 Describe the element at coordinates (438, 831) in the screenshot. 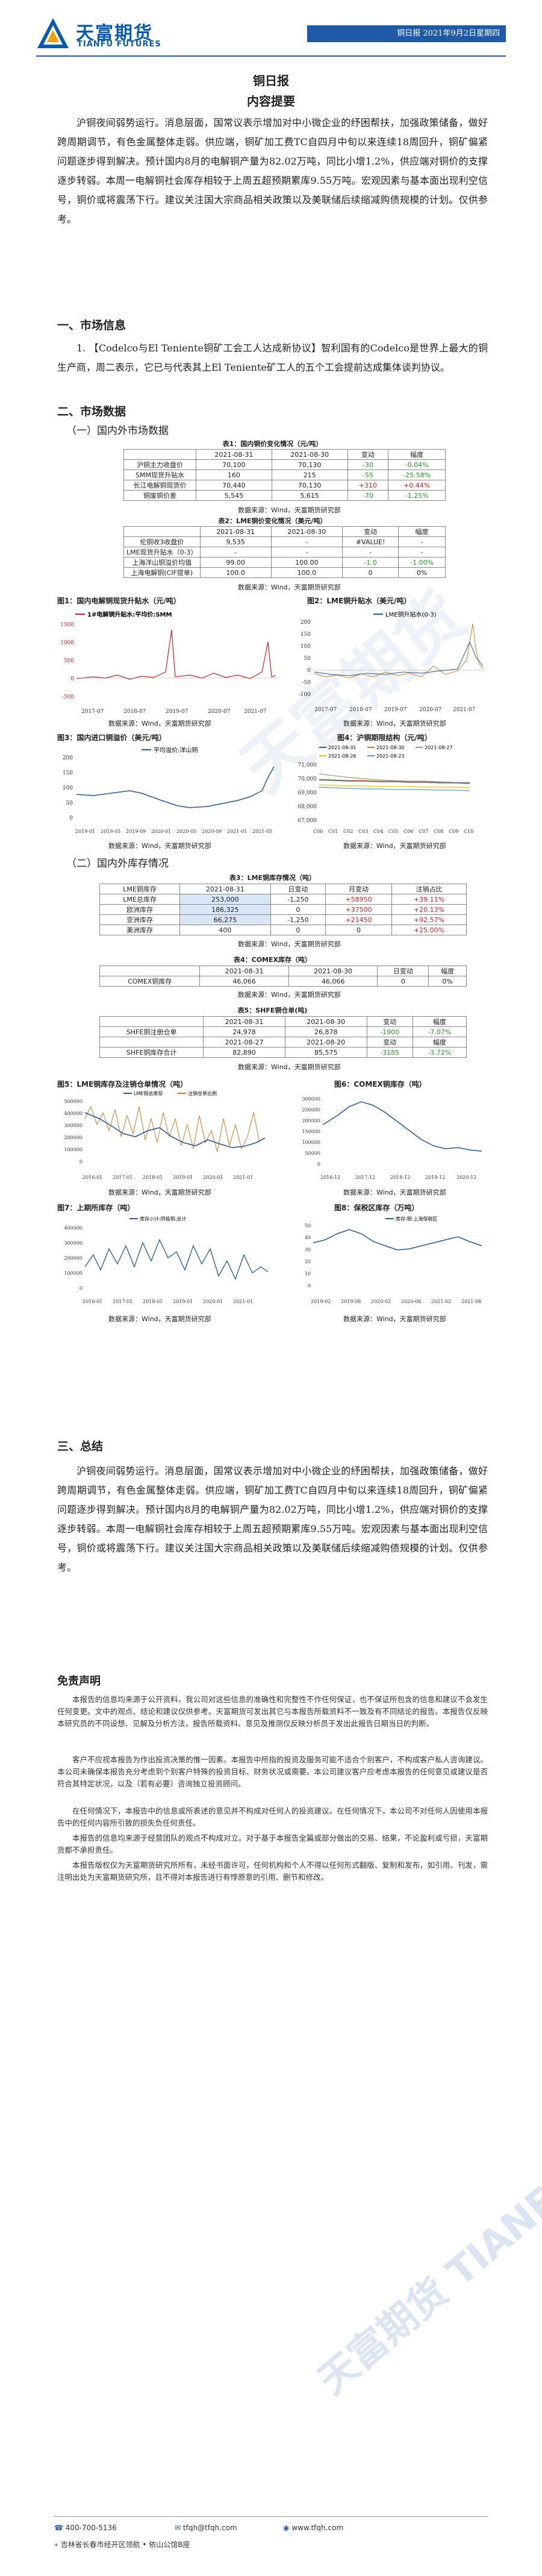

I see `fig4-xtick: C08` at that location.